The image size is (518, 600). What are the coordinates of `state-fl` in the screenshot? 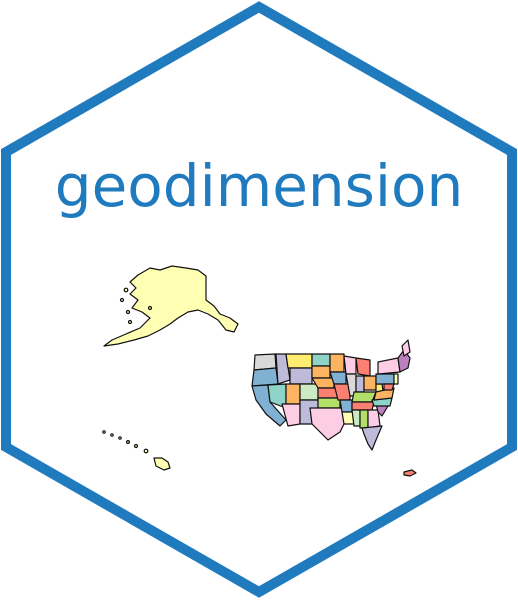 It's located at (372, 438).